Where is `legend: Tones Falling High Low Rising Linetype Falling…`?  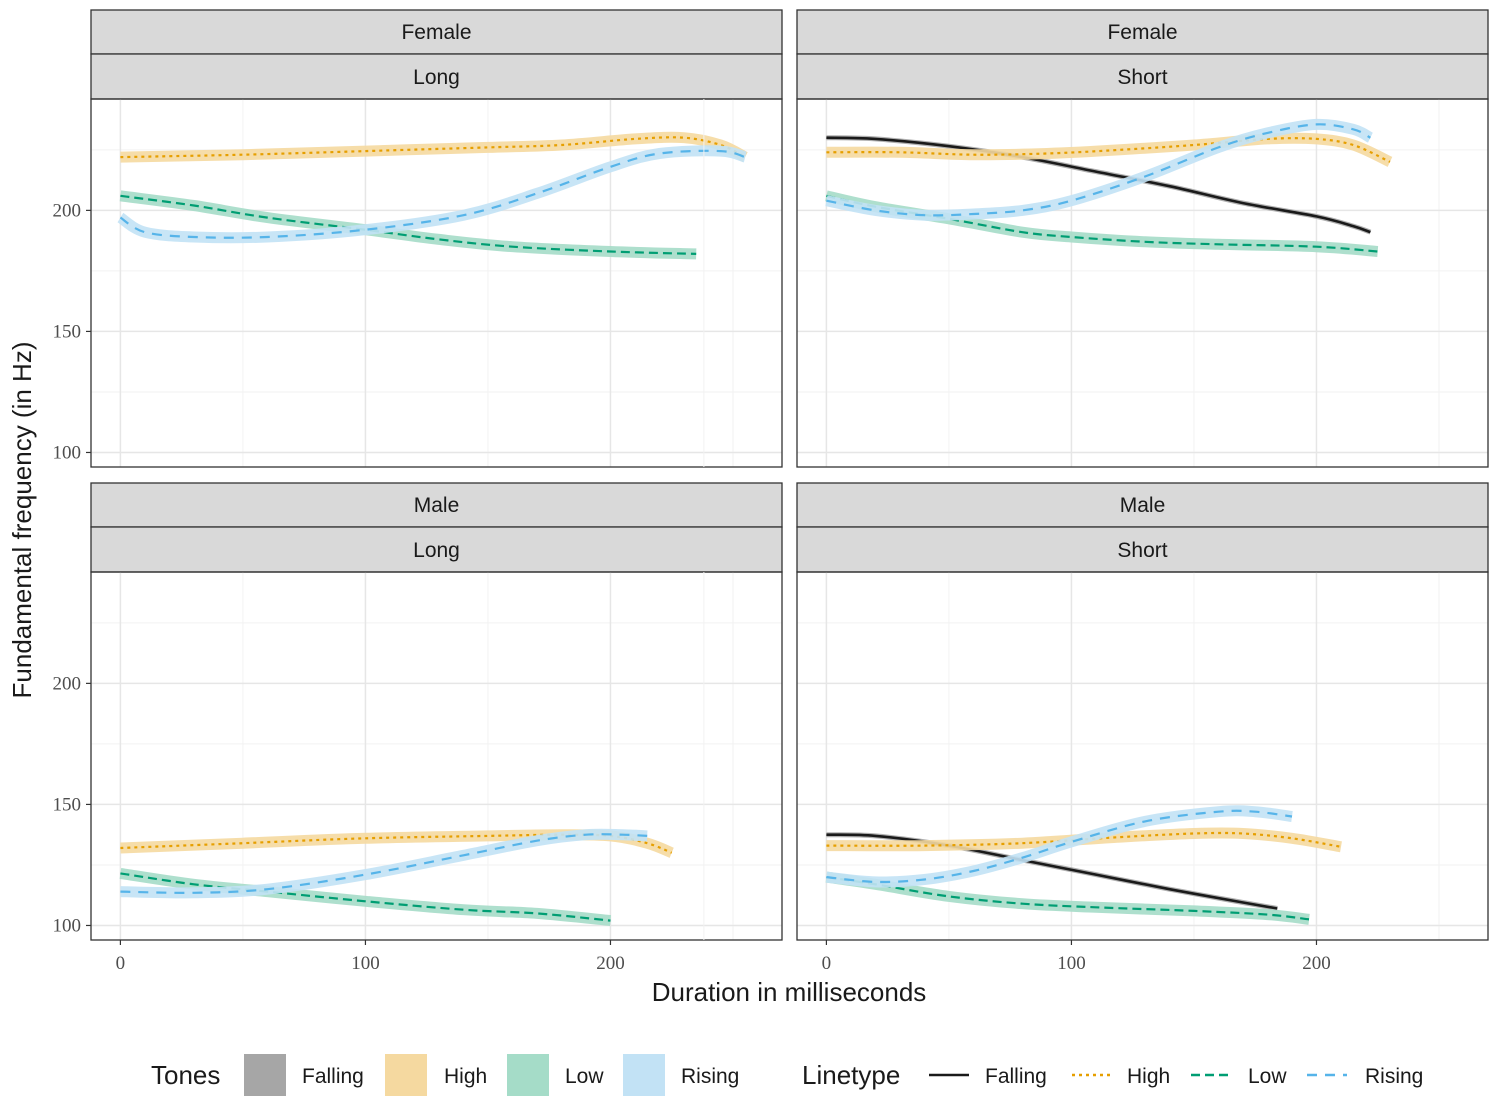 legend: Tones Falling High Low Rising Linetype Falling… is located at coordinates (787, 1075).